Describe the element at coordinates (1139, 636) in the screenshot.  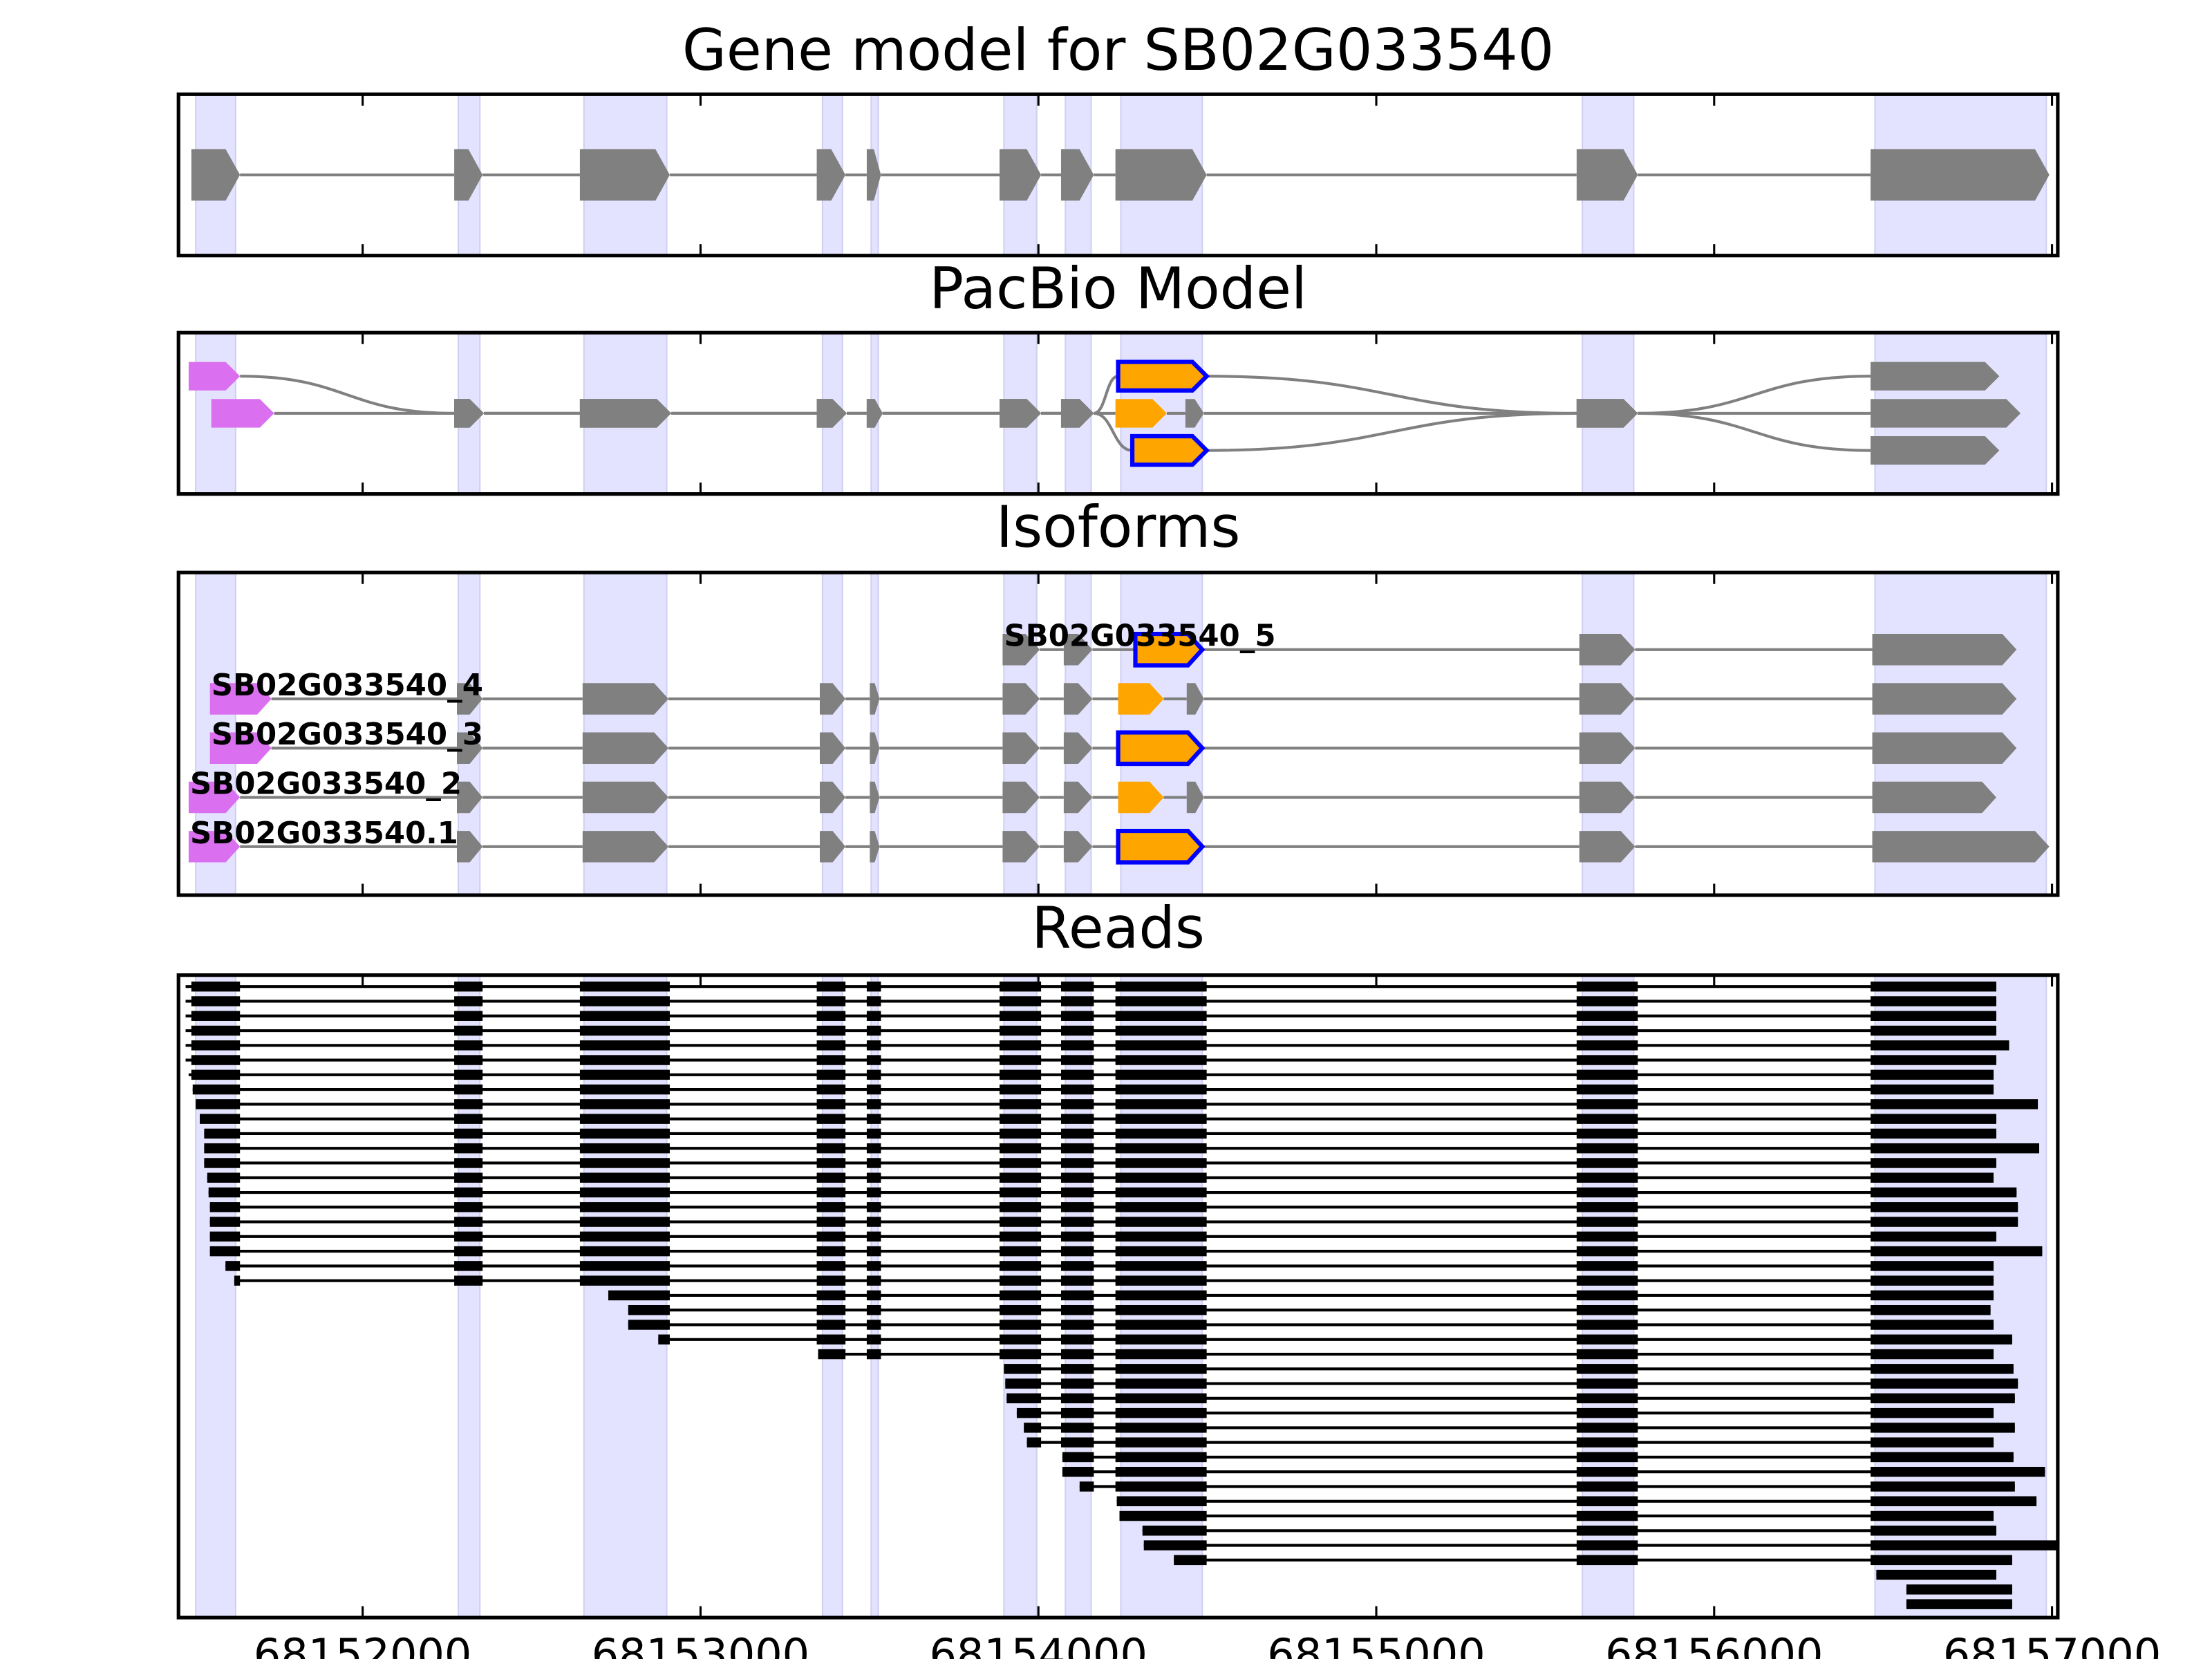
I see `isoform-label: SB02G033540_5` at that location.